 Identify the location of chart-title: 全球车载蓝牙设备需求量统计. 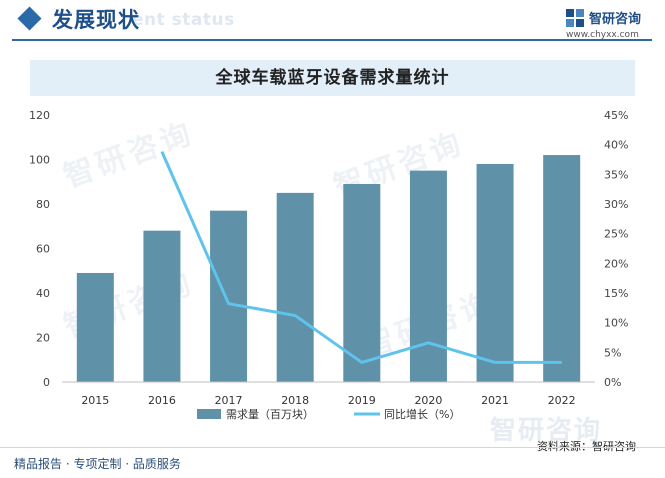
(332, 78).